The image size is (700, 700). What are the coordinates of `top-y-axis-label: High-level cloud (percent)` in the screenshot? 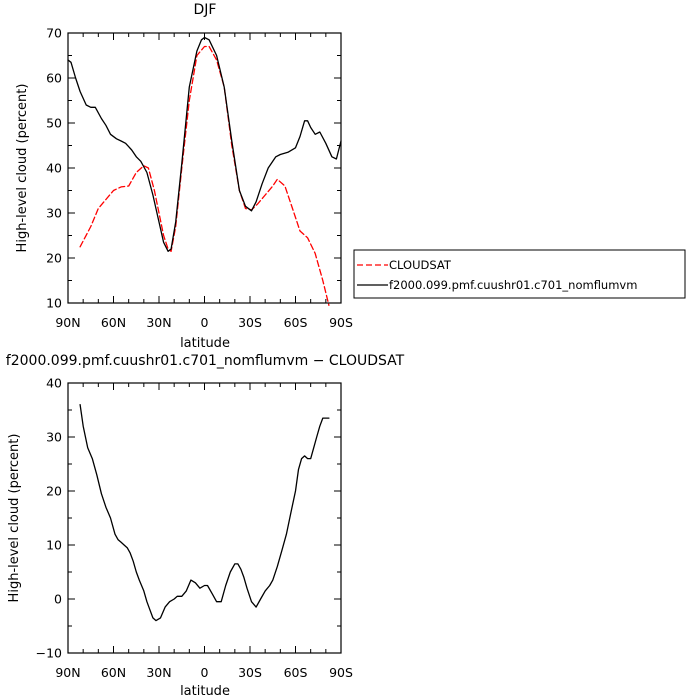 It's located at (22, 168).